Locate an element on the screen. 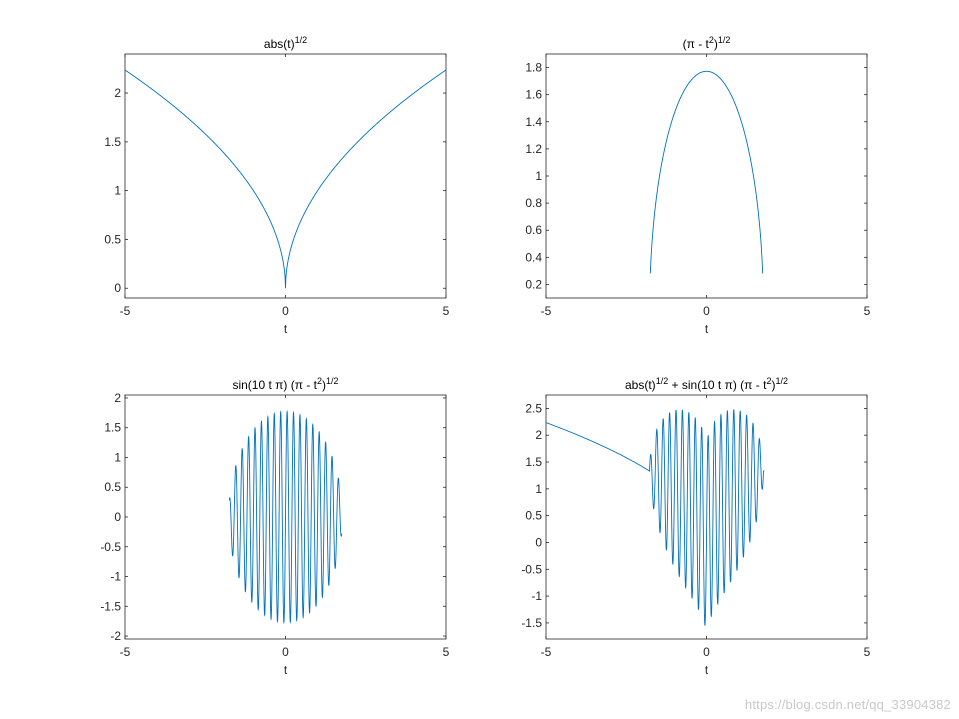 This screenshot has height=719, width=959. y-tick-label: 0.6 is located at coordinates (533, 230).